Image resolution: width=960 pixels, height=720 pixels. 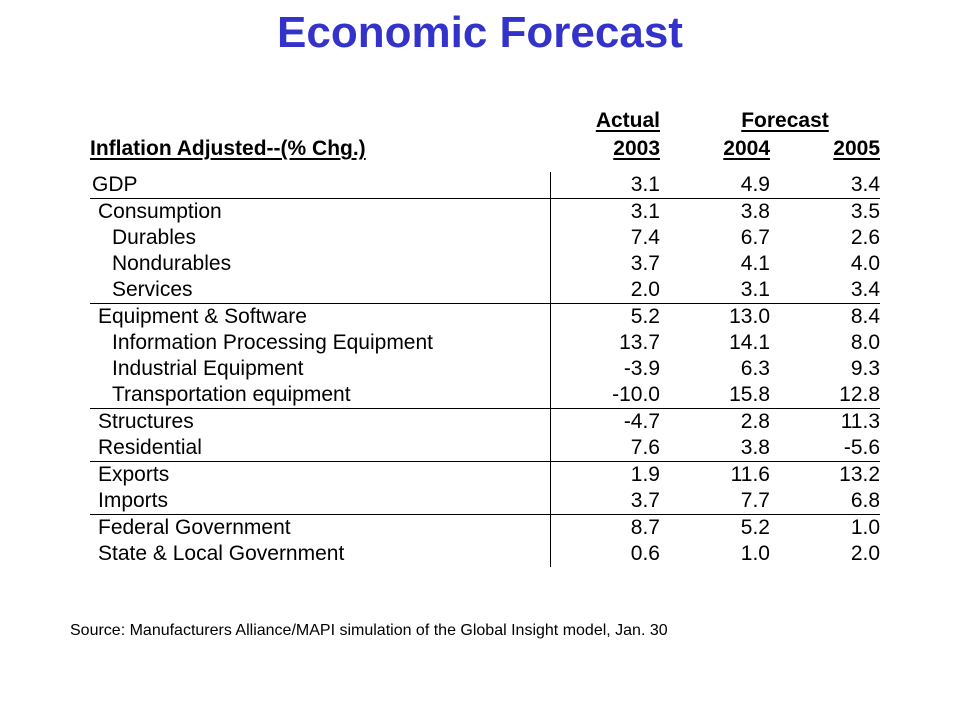 I want to click on row-label: Consumption, so click(x=320, y=211).